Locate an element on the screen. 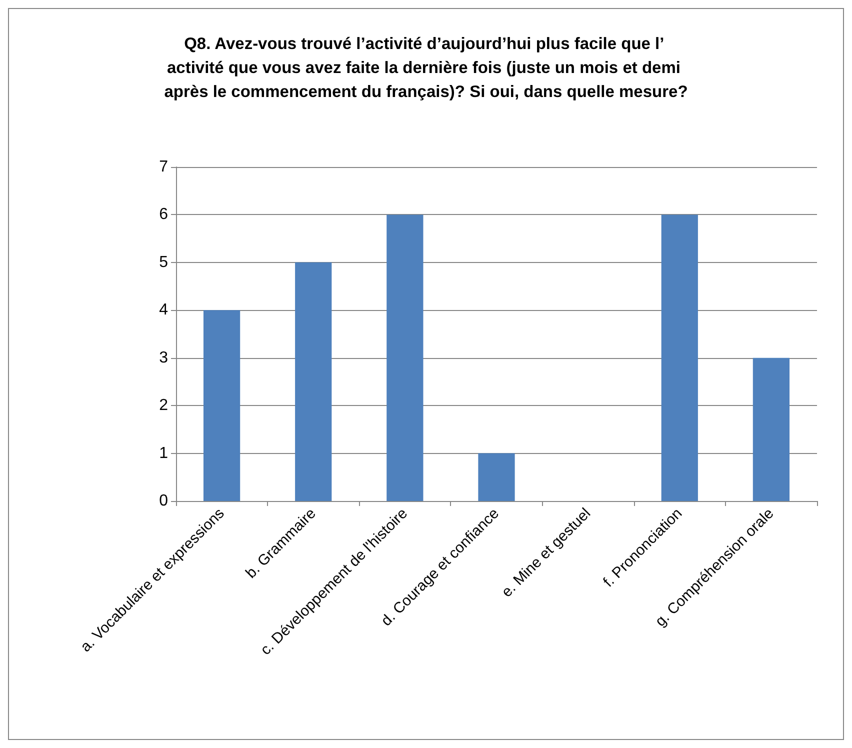 Image resolution: width=852 pixels, height=748 pixels. y-tick-label: 7 is located at coordinates (163, 167).